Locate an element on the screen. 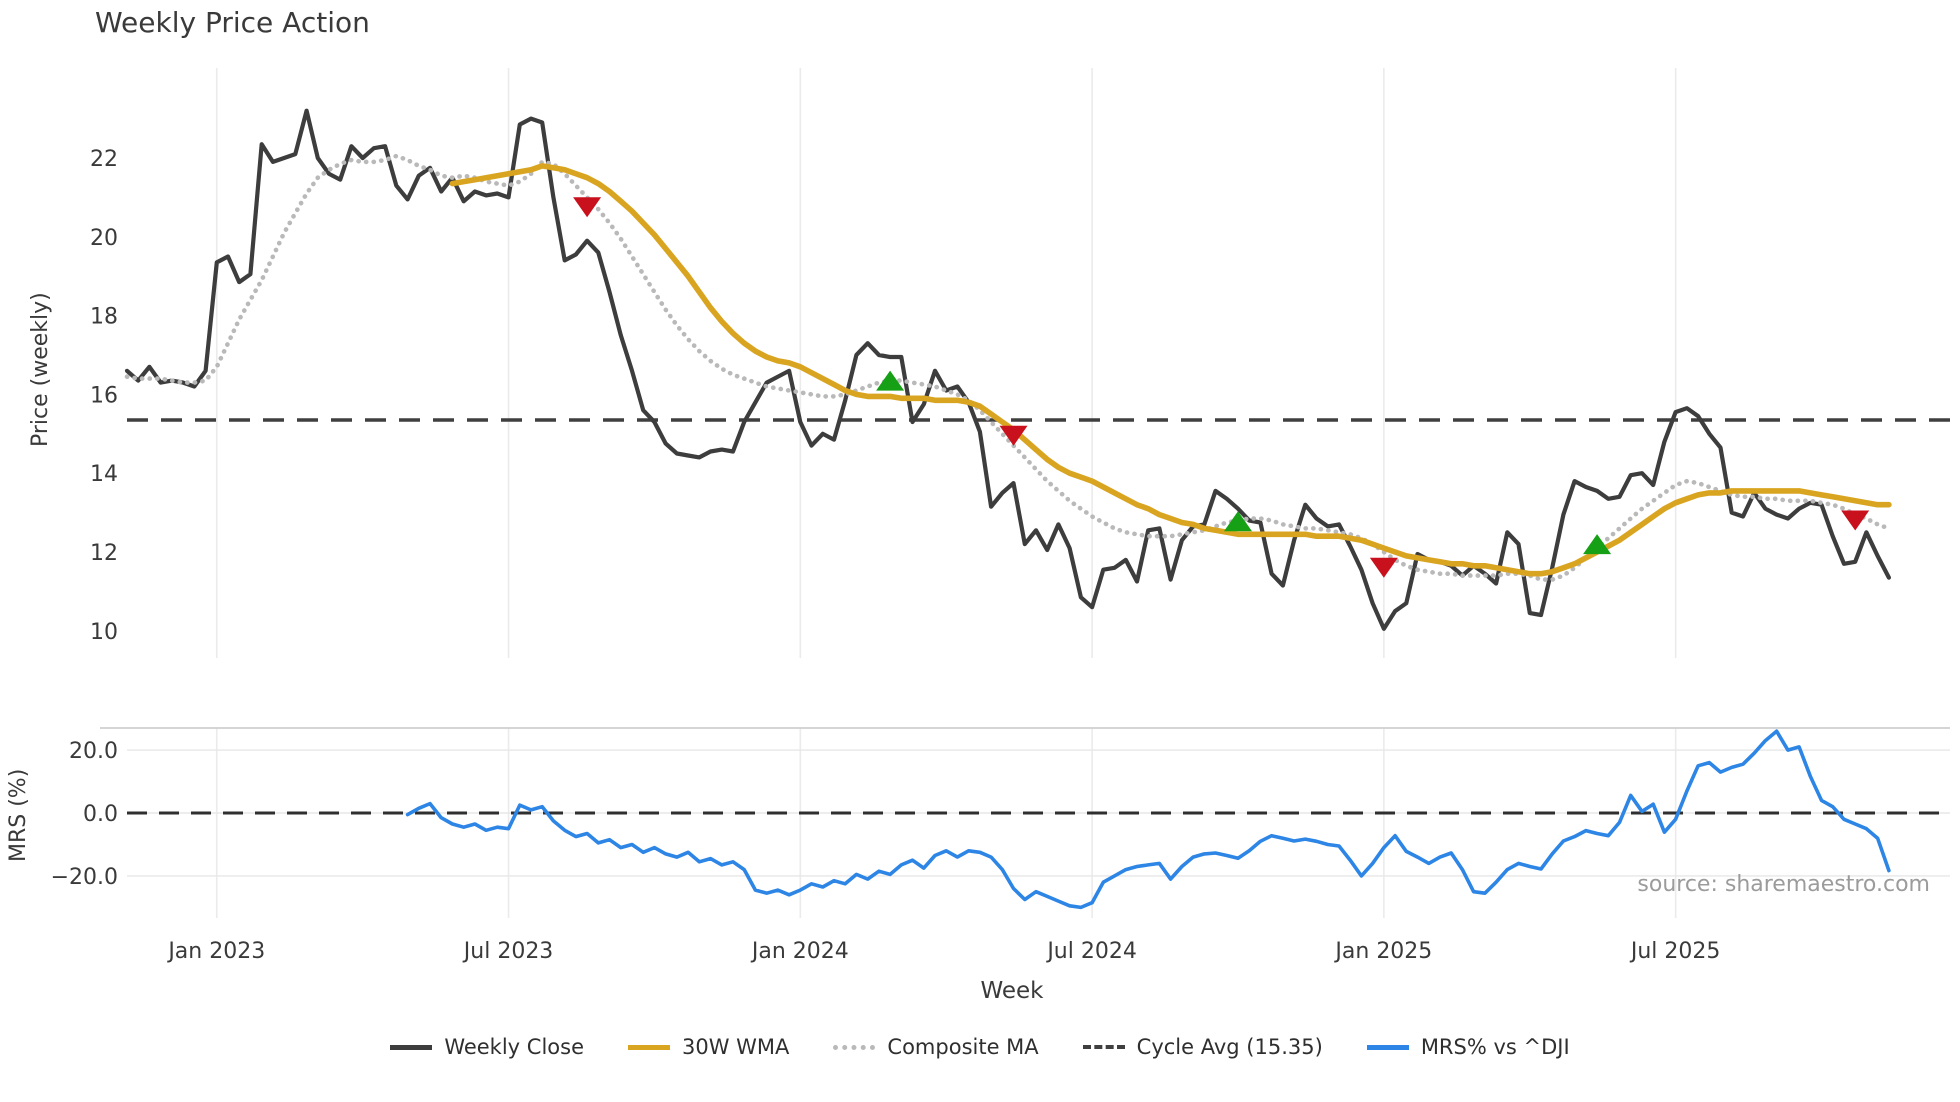  legend-item-composite-ma: Composite MA is located at coordinates (936, 1047).